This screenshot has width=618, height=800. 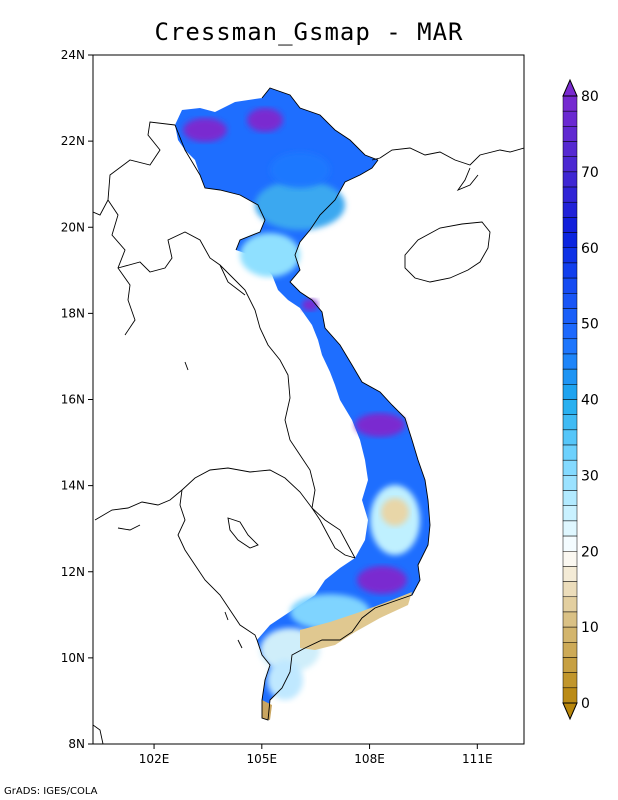 I want to click on cyan-patch, so click(x=300, y=205).